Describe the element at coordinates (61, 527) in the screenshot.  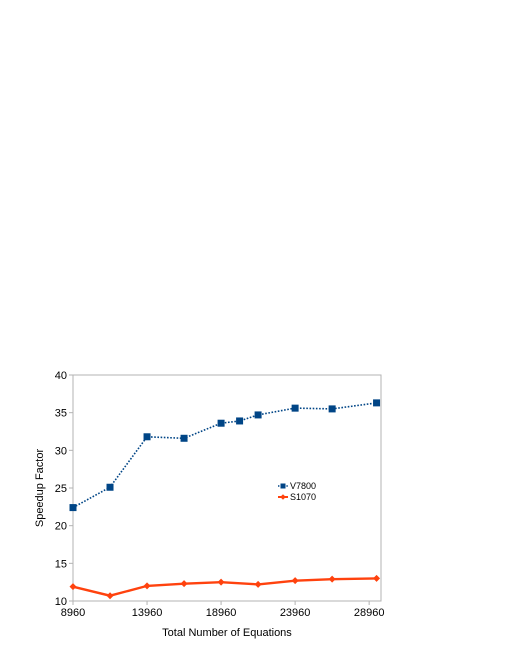
I see `y-tick-label: 20` at that location.